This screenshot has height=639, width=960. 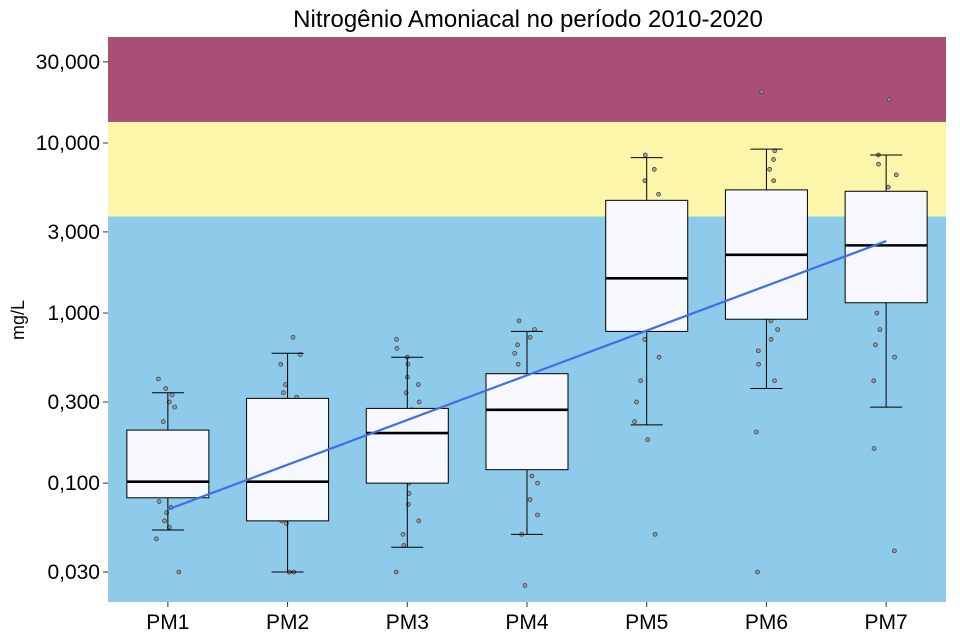 What do you see at coordinates (73, 572) in the screenshot?
I see `y-tick-label: 0,030` at bounding box center [73, 572].